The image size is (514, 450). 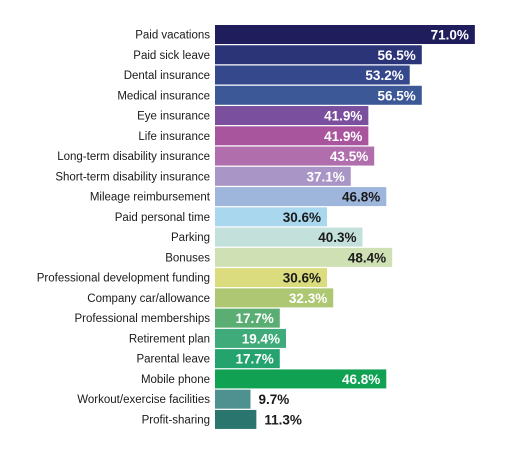 I want to click on category-label: Parking, so click(x=190, y=238).